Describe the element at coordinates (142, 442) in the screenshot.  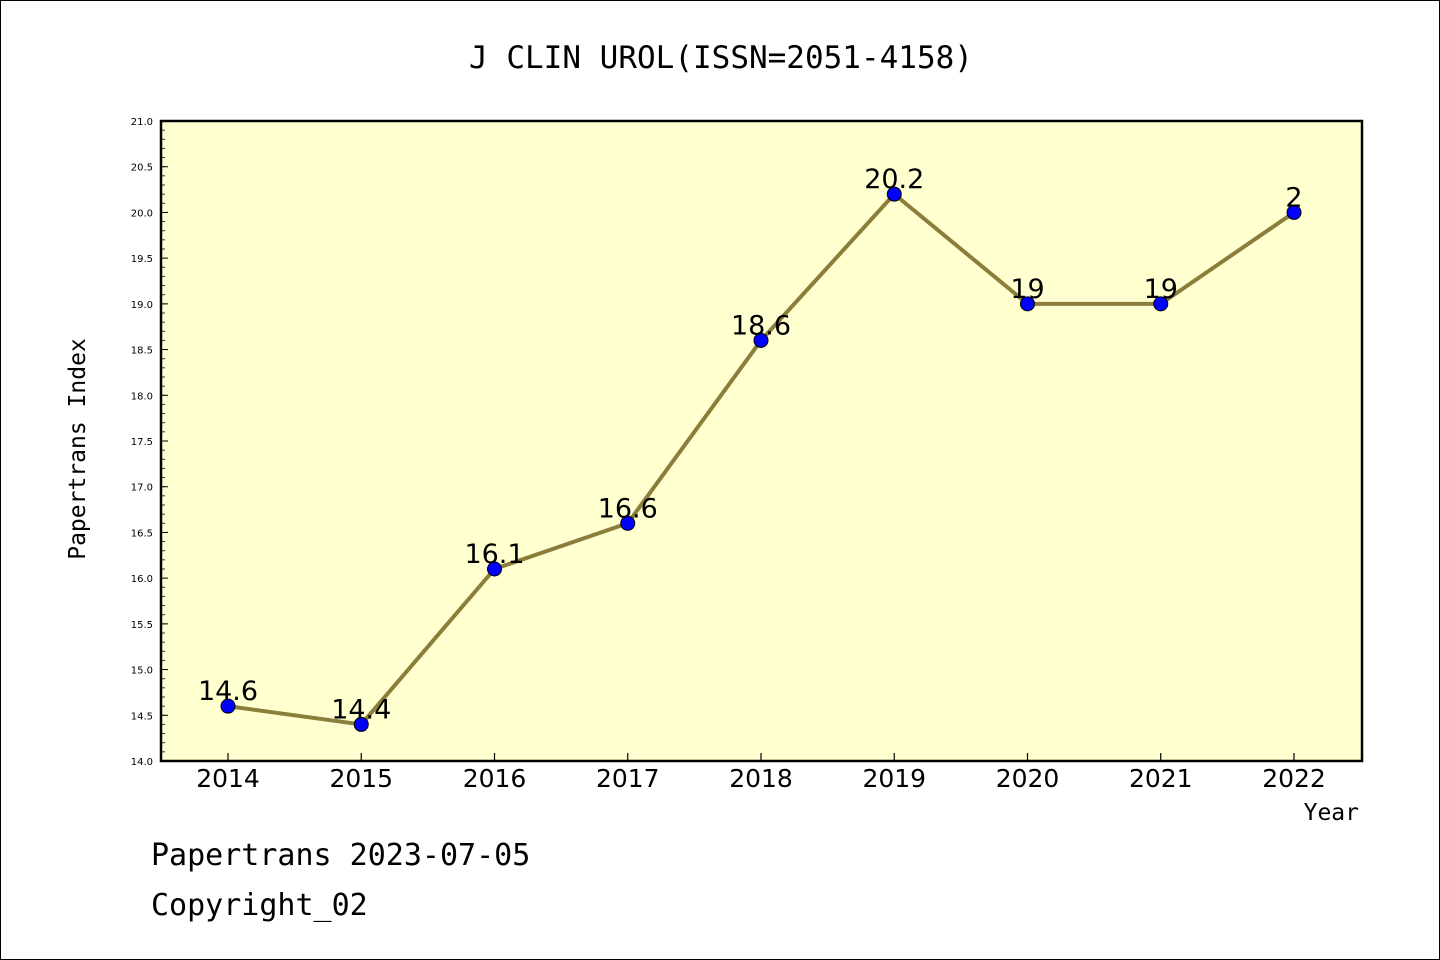
I see `y-tick-label: 17.5` at that location.